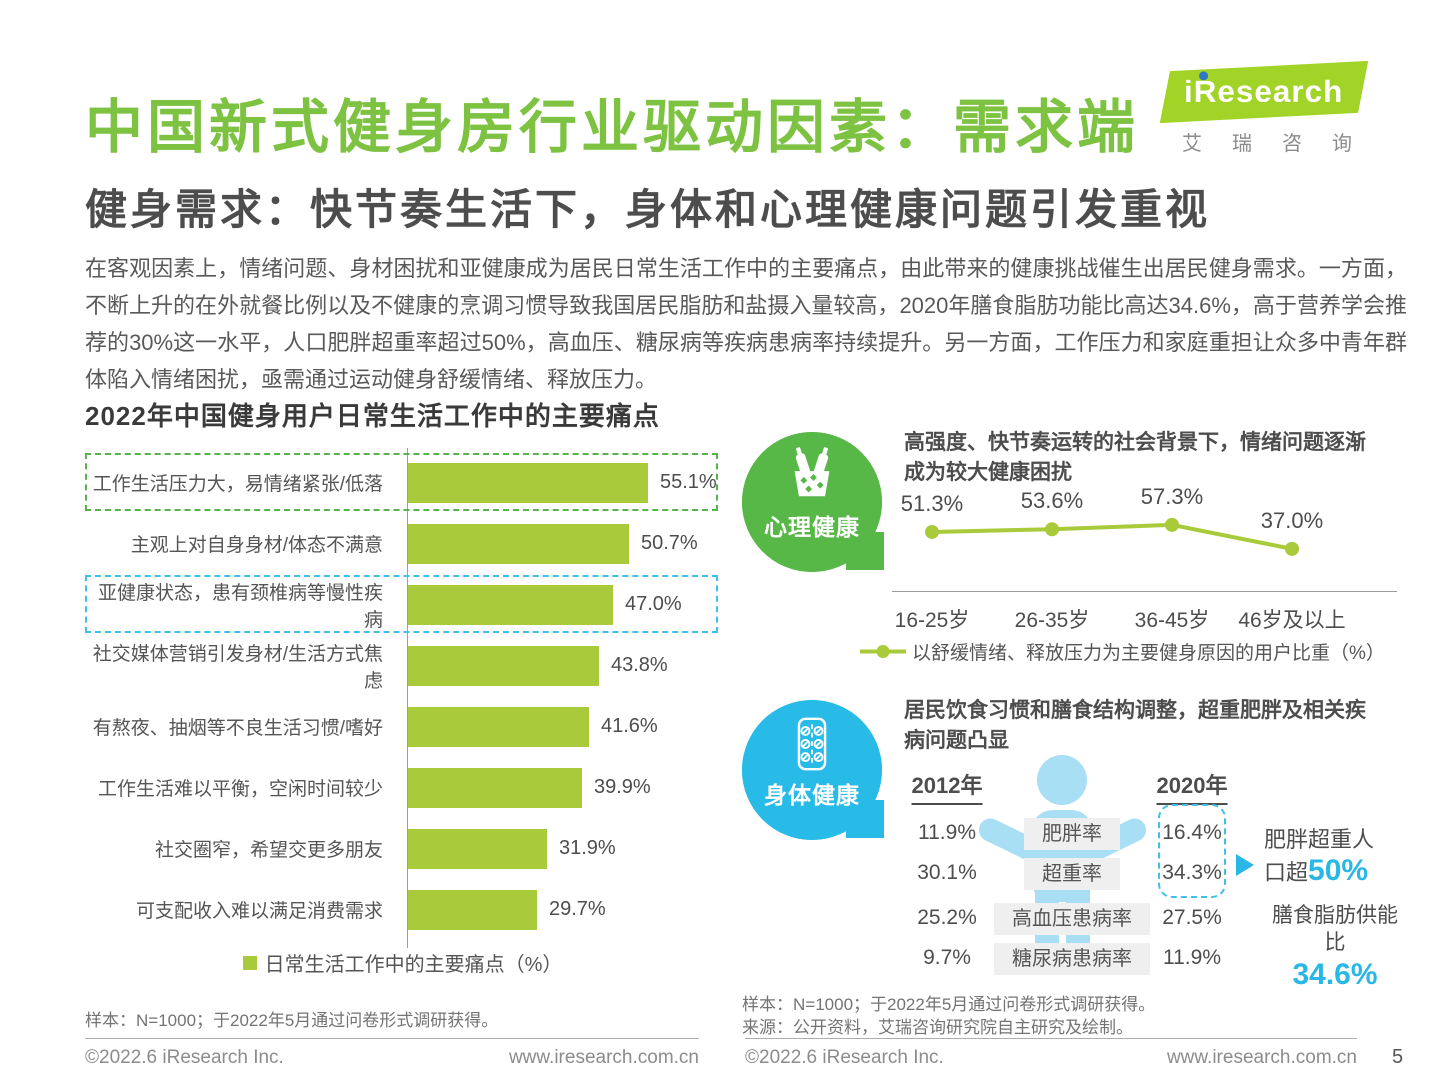 The width and height of the screenshot is (1440, 1080). Describe the element at coordinates (237, 484) in the screenshot. I see `bar-label: 工作生活压力大，易情绪紧张/低落` at that location.